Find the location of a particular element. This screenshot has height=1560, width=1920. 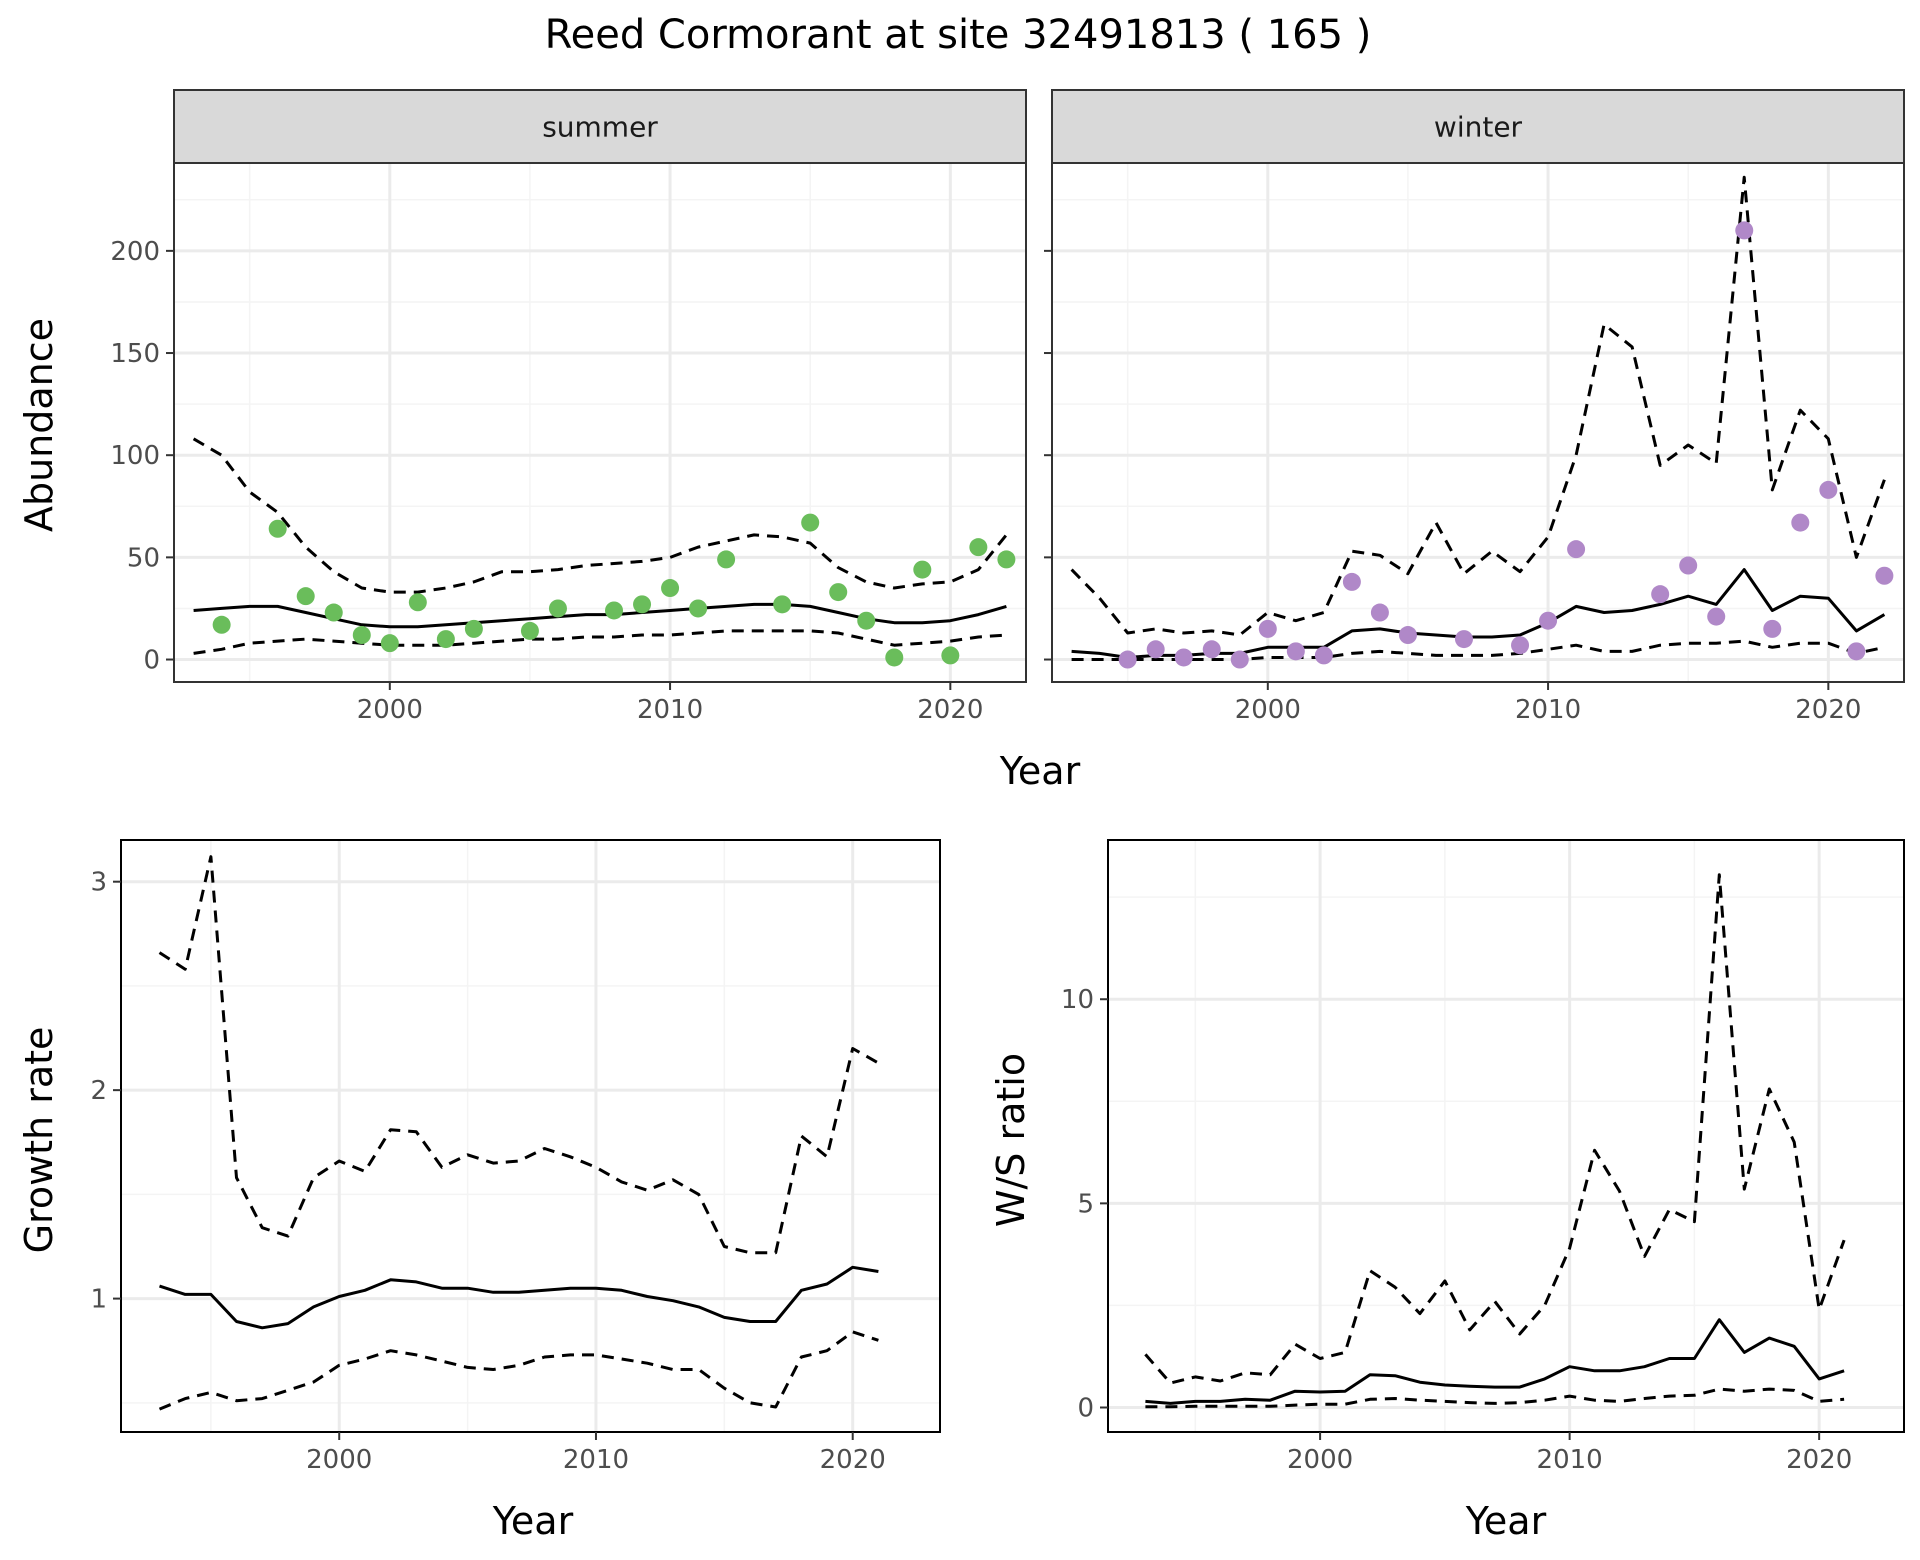

y-tick-label: 1 is located at coordinates (98, 1300).